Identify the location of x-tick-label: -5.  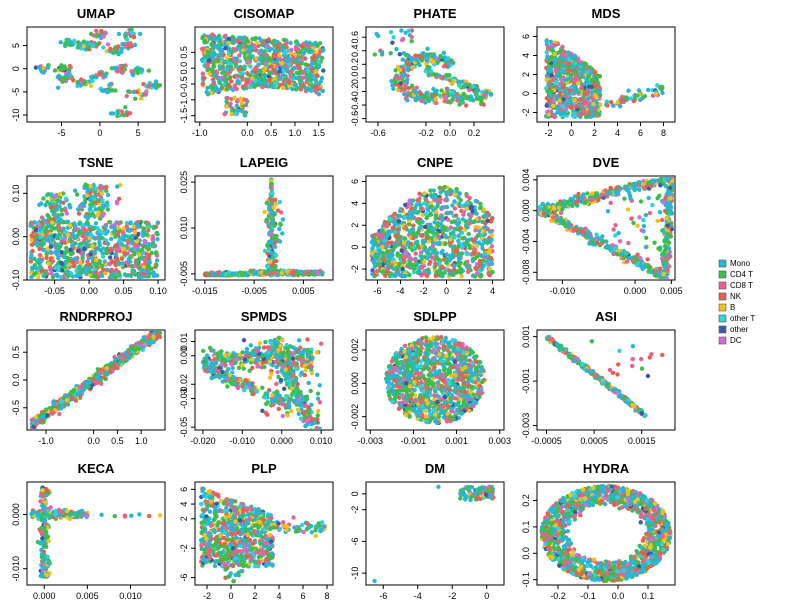
(61, 133).